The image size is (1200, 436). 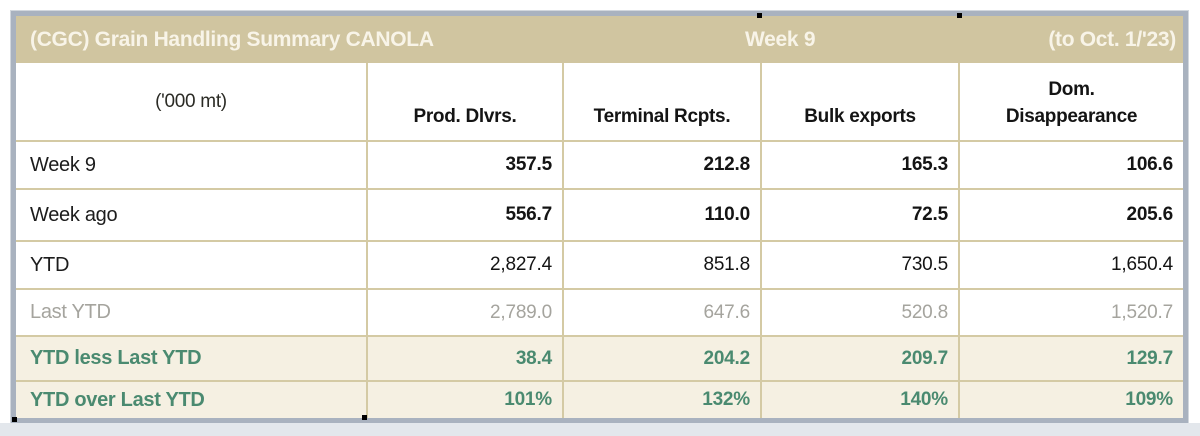 What do you see at coordinates (466, 400) in the screenshot?
I see `cell-value: 101%` at bounding box center [466, 400].